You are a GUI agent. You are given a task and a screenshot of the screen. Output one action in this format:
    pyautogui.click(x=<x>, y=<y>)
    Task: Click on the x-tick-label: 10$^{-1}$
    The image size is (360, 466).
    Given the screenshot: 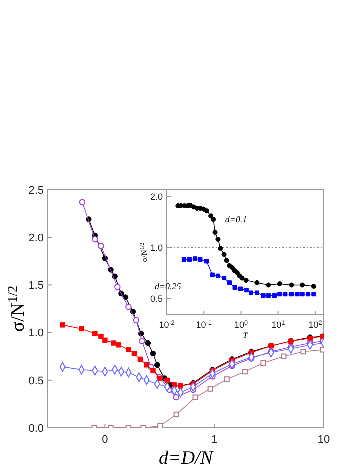 What is the action you would take?
    pyautogui.click(x=204, y=325)
    